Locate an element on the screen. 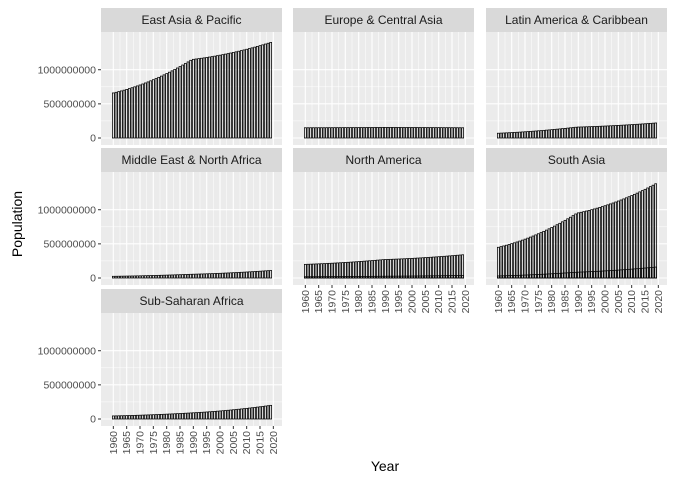  x-tick-label: 2020 is located at coordinates (274, 443).